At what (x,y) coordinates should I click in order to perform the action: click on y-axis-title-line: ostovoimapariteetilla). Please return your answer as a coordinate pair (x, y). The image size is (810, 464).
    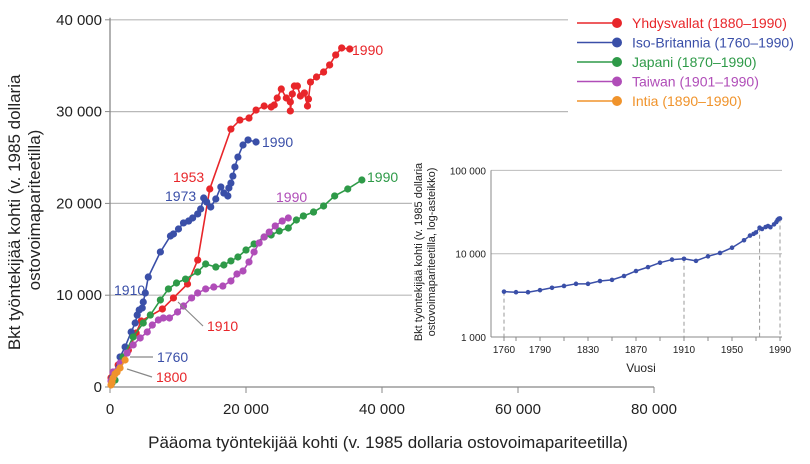
    Looking at the image, I should click on (34, 210).